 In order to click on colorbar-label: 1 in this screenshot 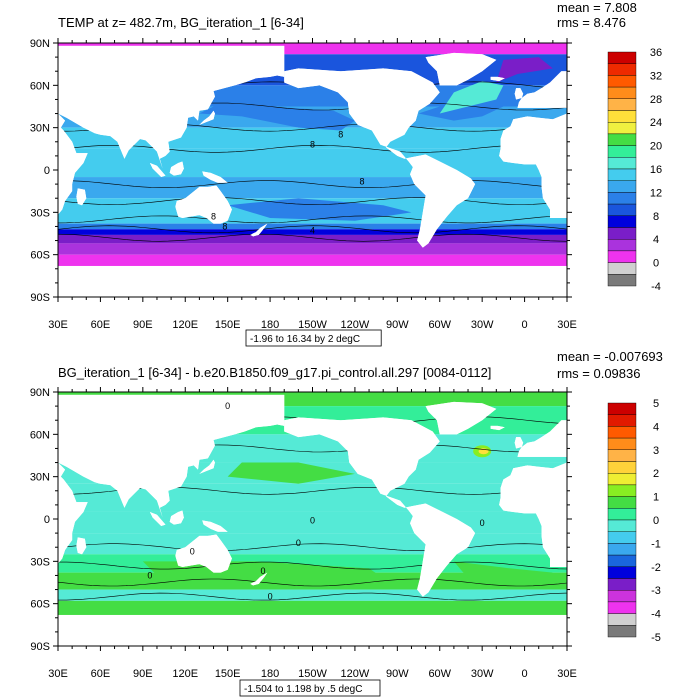, I will do `click(656, 498)`.